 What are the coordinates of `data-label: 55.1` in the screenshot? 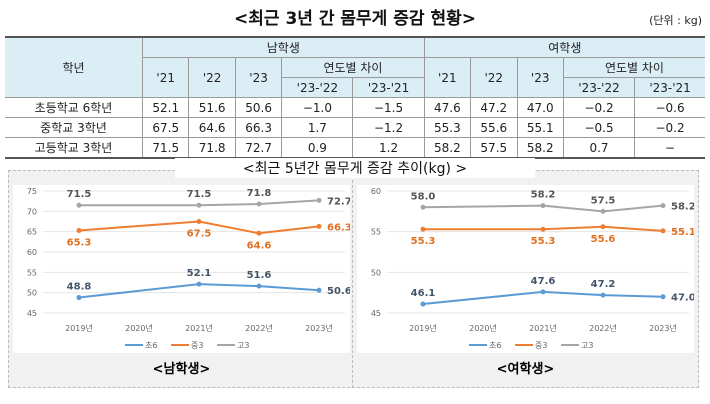 It's located at (682, 232).